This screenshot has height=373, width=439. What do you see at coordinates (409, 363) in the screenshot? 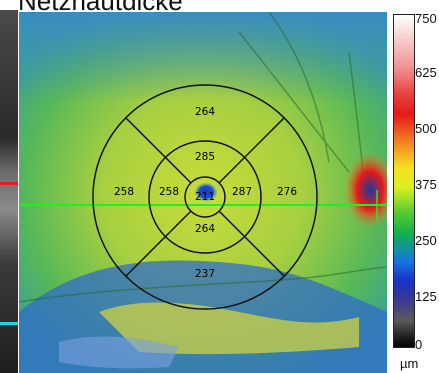
I see `colorbar-unit: µm` at bounding box center [409, 363].